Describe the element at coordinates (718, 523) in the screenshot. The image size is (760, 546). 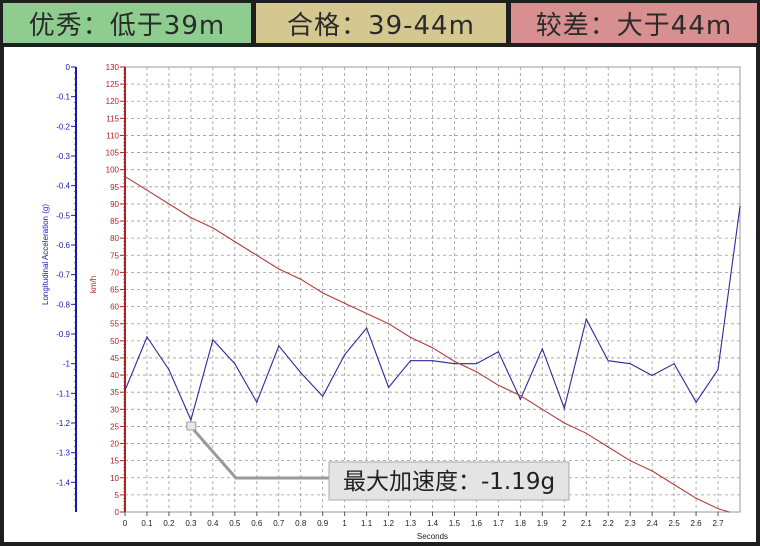
I see `x-tick-label: 2.7` at that location.